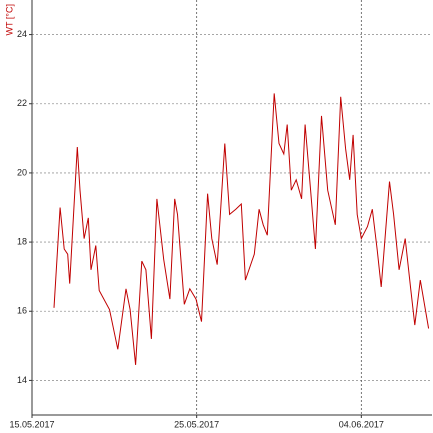  Describe the element at coordinates (22, 34) in the screenshot. I see `y-tick-label: 24` at that location.